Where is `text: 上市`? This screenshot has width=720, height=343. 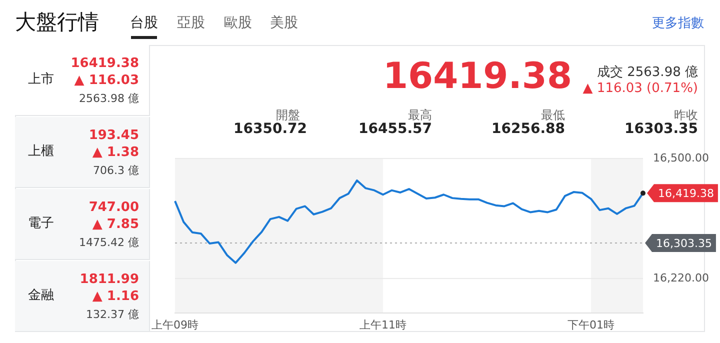
text: 上市 is located at coordinates (41, 79).